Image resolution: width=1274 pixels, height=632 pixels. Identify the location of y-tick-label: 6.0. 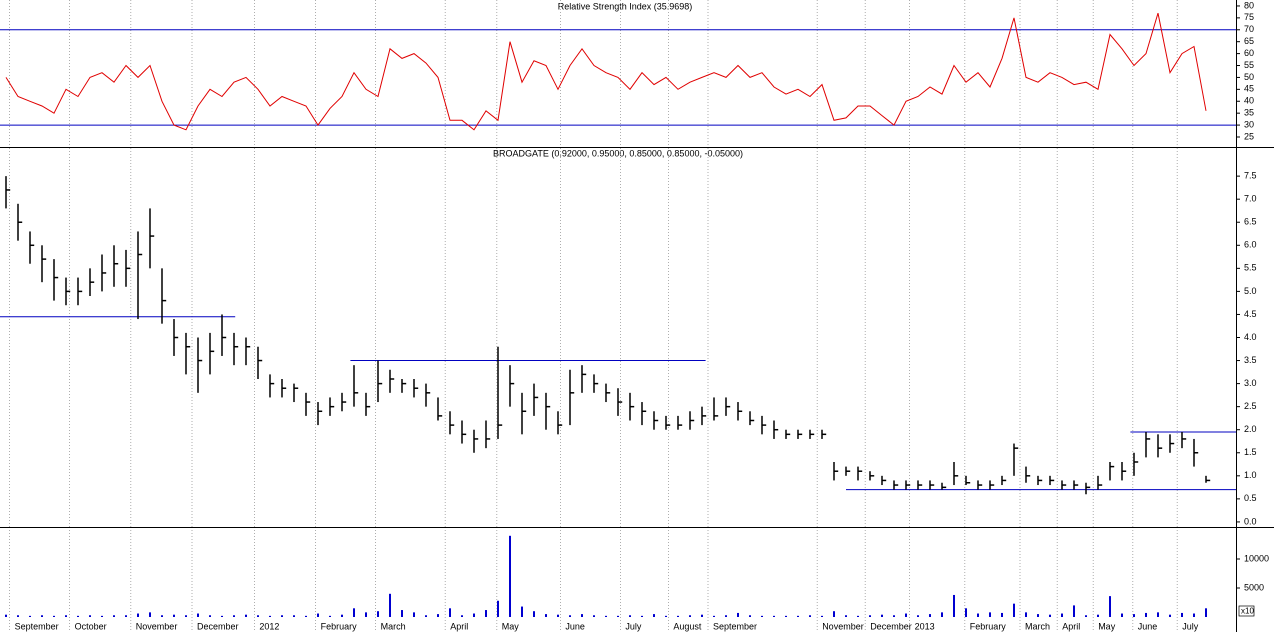
(1250, 245).